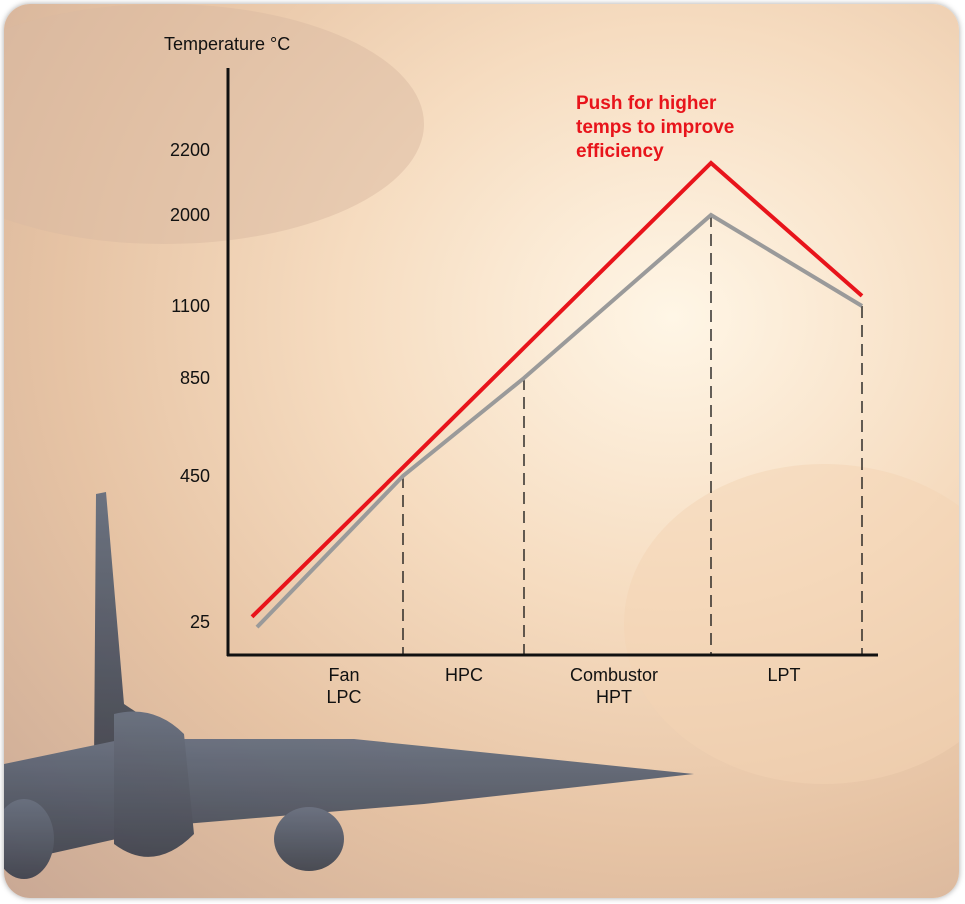 Image resolution: width=965 pixels, height=904 pixels. Describe the element at coordinates (190, 306) in the screenshot. I see `y-tick-label: 1100` at that location.